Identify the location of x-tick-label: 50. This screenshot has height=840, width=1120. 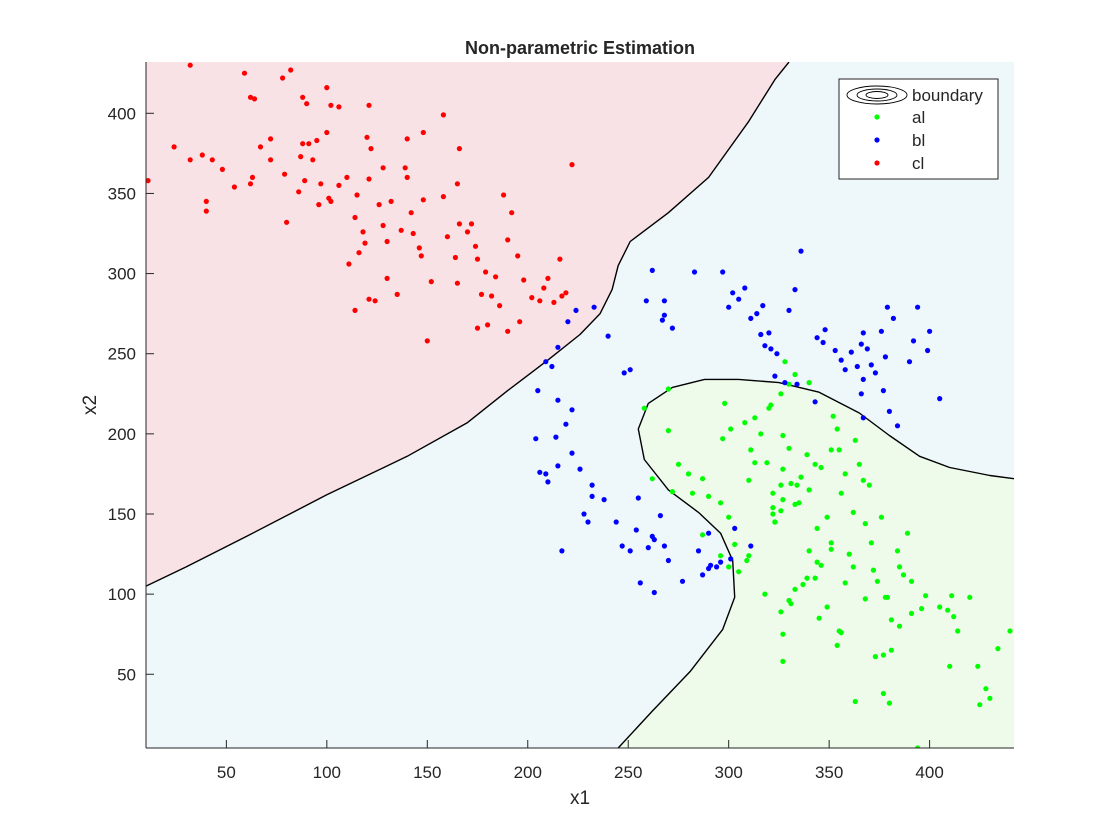
(226, 772).